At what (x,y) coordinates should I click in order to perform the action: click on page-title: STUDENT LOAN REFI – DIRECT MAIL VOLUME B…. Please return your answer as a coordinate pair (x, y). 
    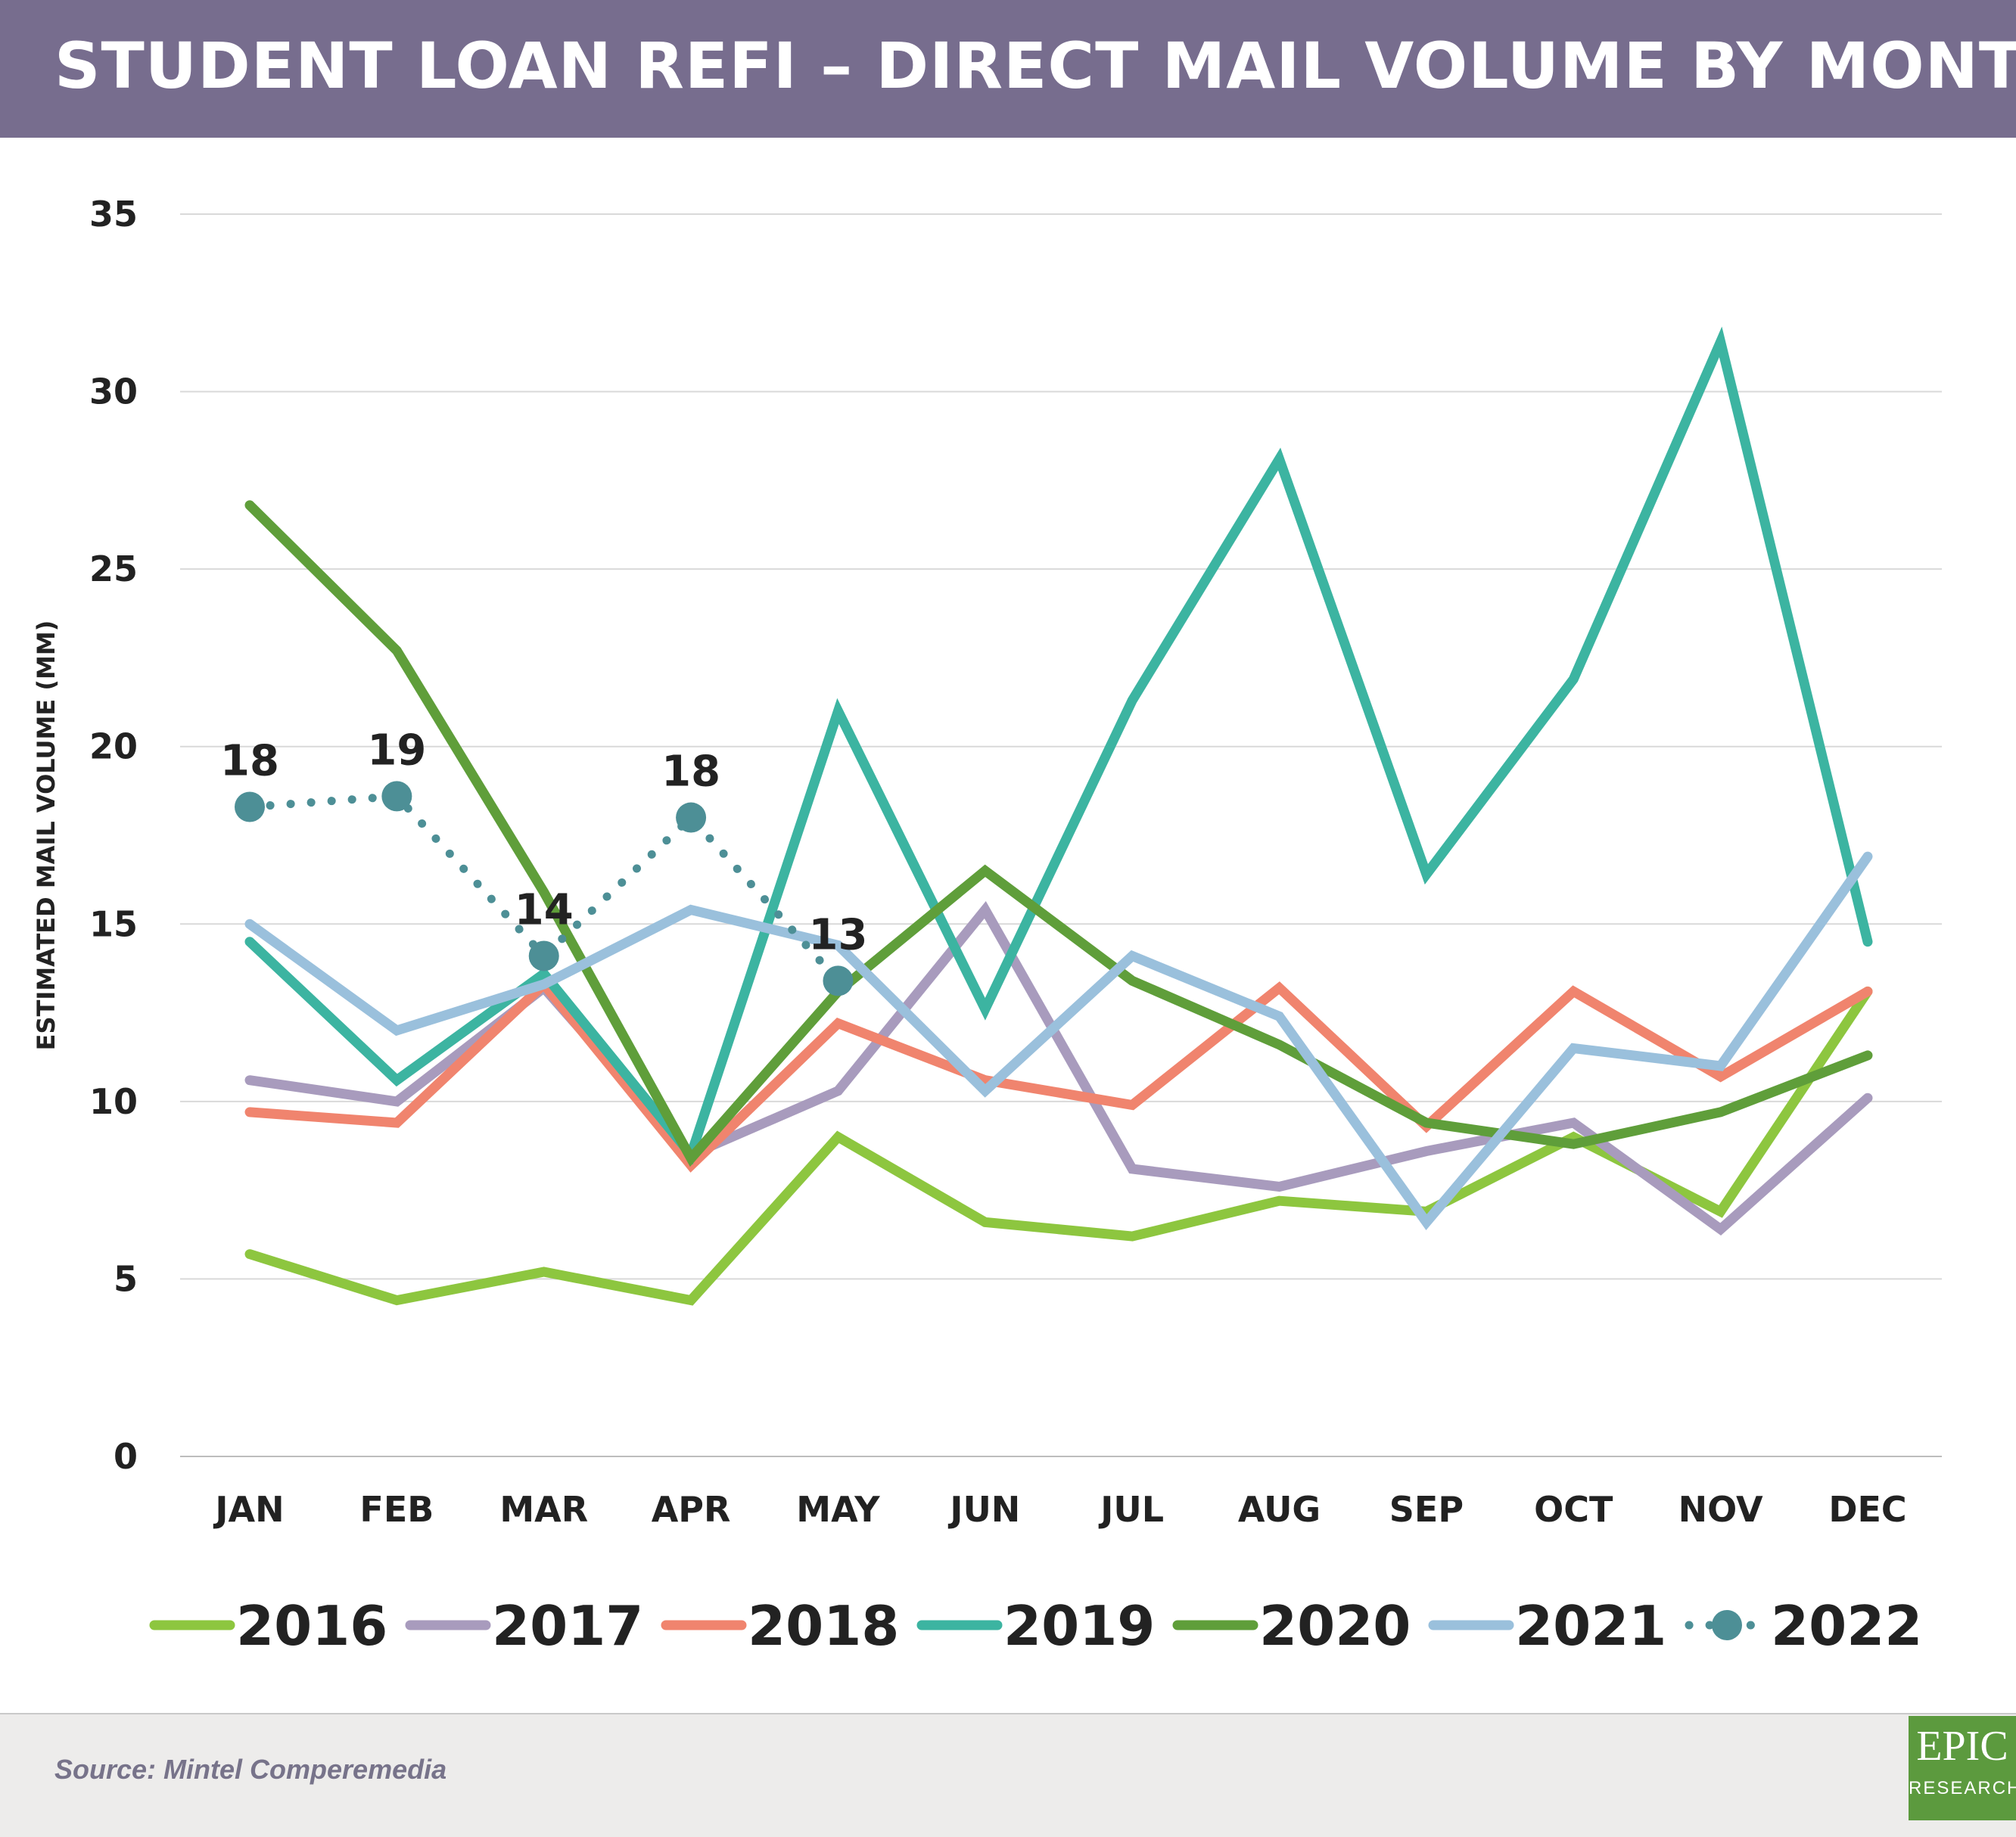
    Looking at the image, I should click on (1035, 66).